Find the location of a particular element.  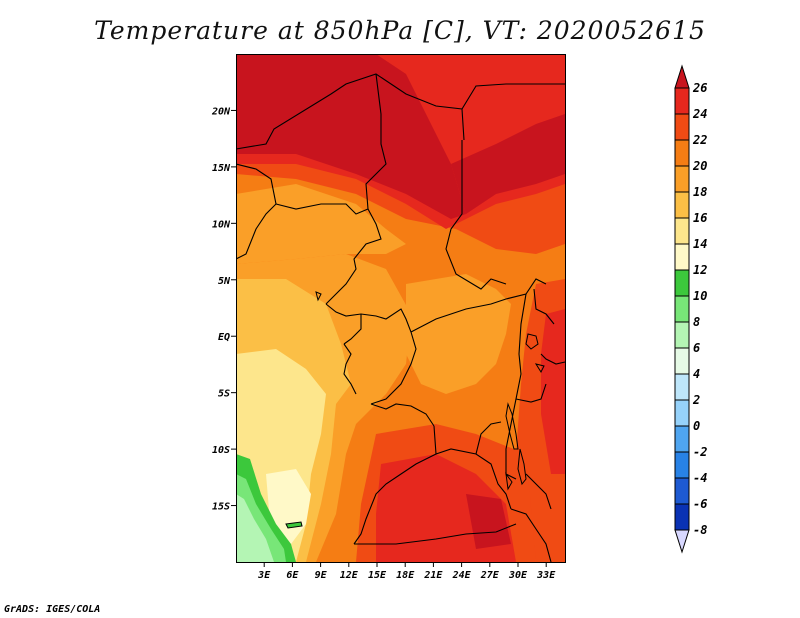

colorbar-bottom-arrow is located at coordinates (682, 541).